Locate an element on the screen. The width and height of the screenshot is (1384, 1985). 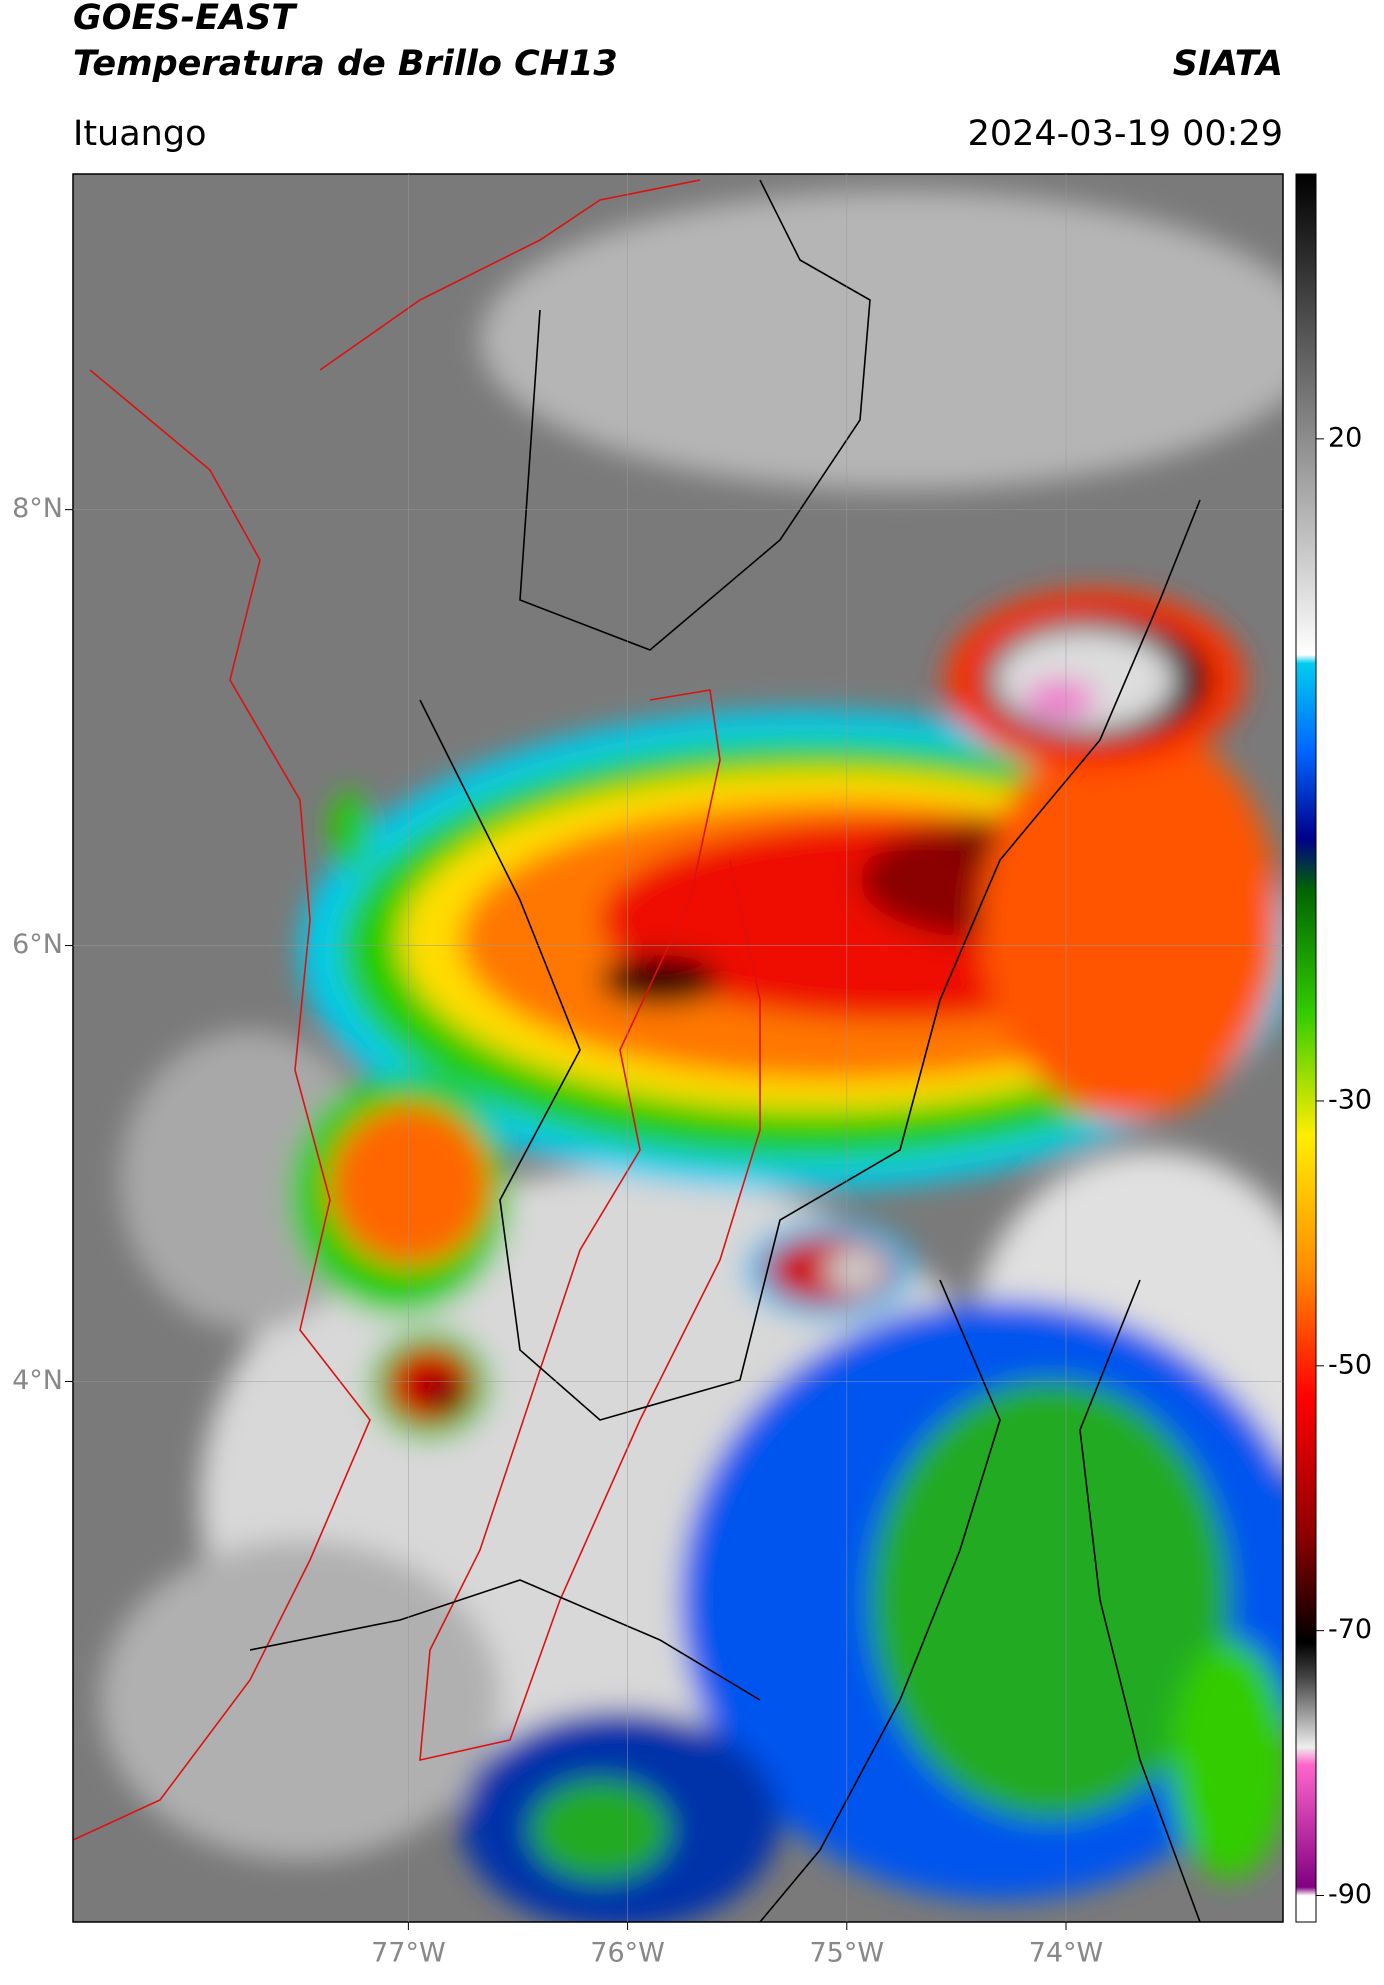
y-tick-label: 6°N is located at coordinates (37, 944).